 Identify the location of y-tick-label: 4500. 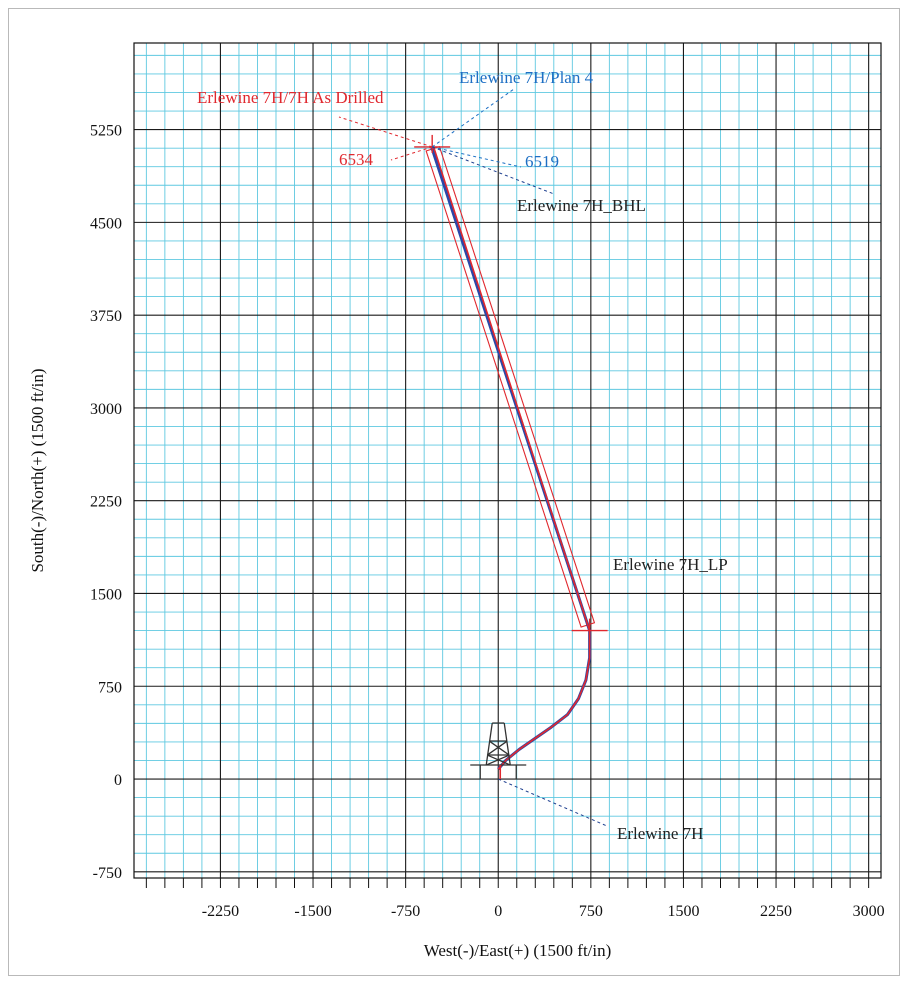
(106, 223).